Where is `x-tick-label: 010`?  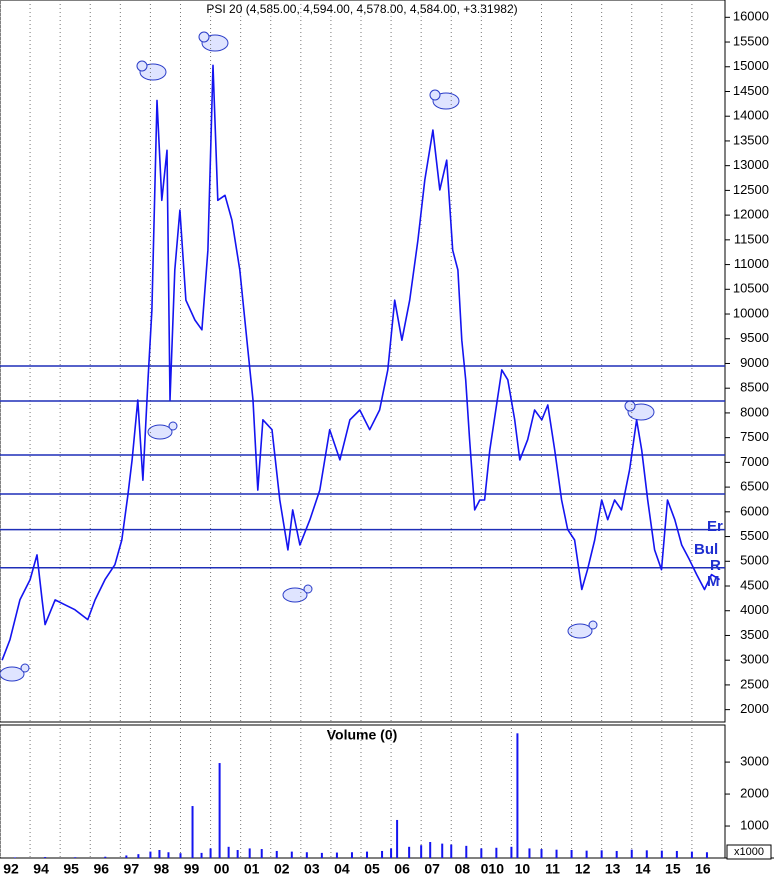
x-tick-label: 010 is located at coordinates (493, 869).